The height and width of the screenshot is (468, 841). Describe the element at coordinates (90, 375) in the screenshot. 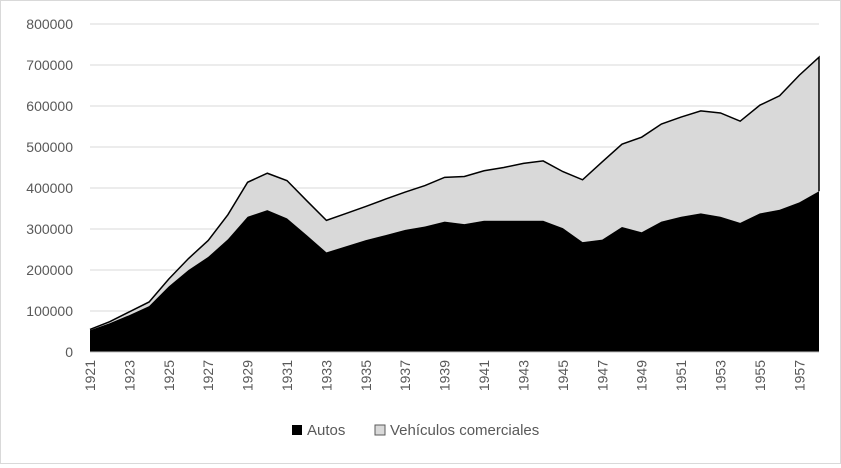

I see `x-tick-label: 1921` at that location.